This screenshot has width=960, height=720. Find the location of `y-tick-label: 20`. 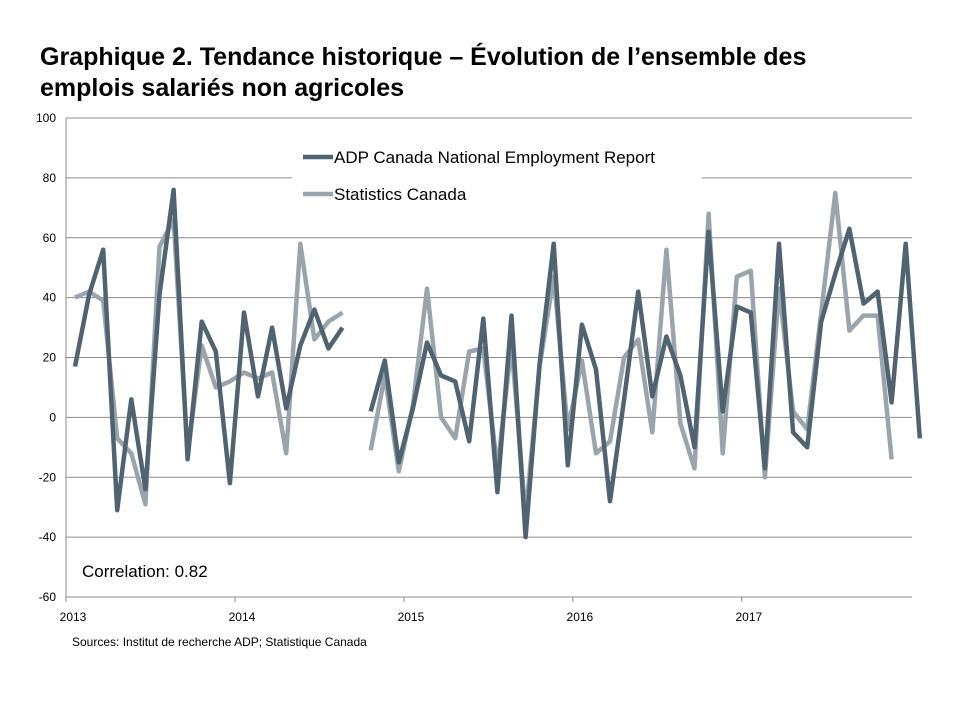

y-tick-label: 20 is located at coordinates (50, 358).